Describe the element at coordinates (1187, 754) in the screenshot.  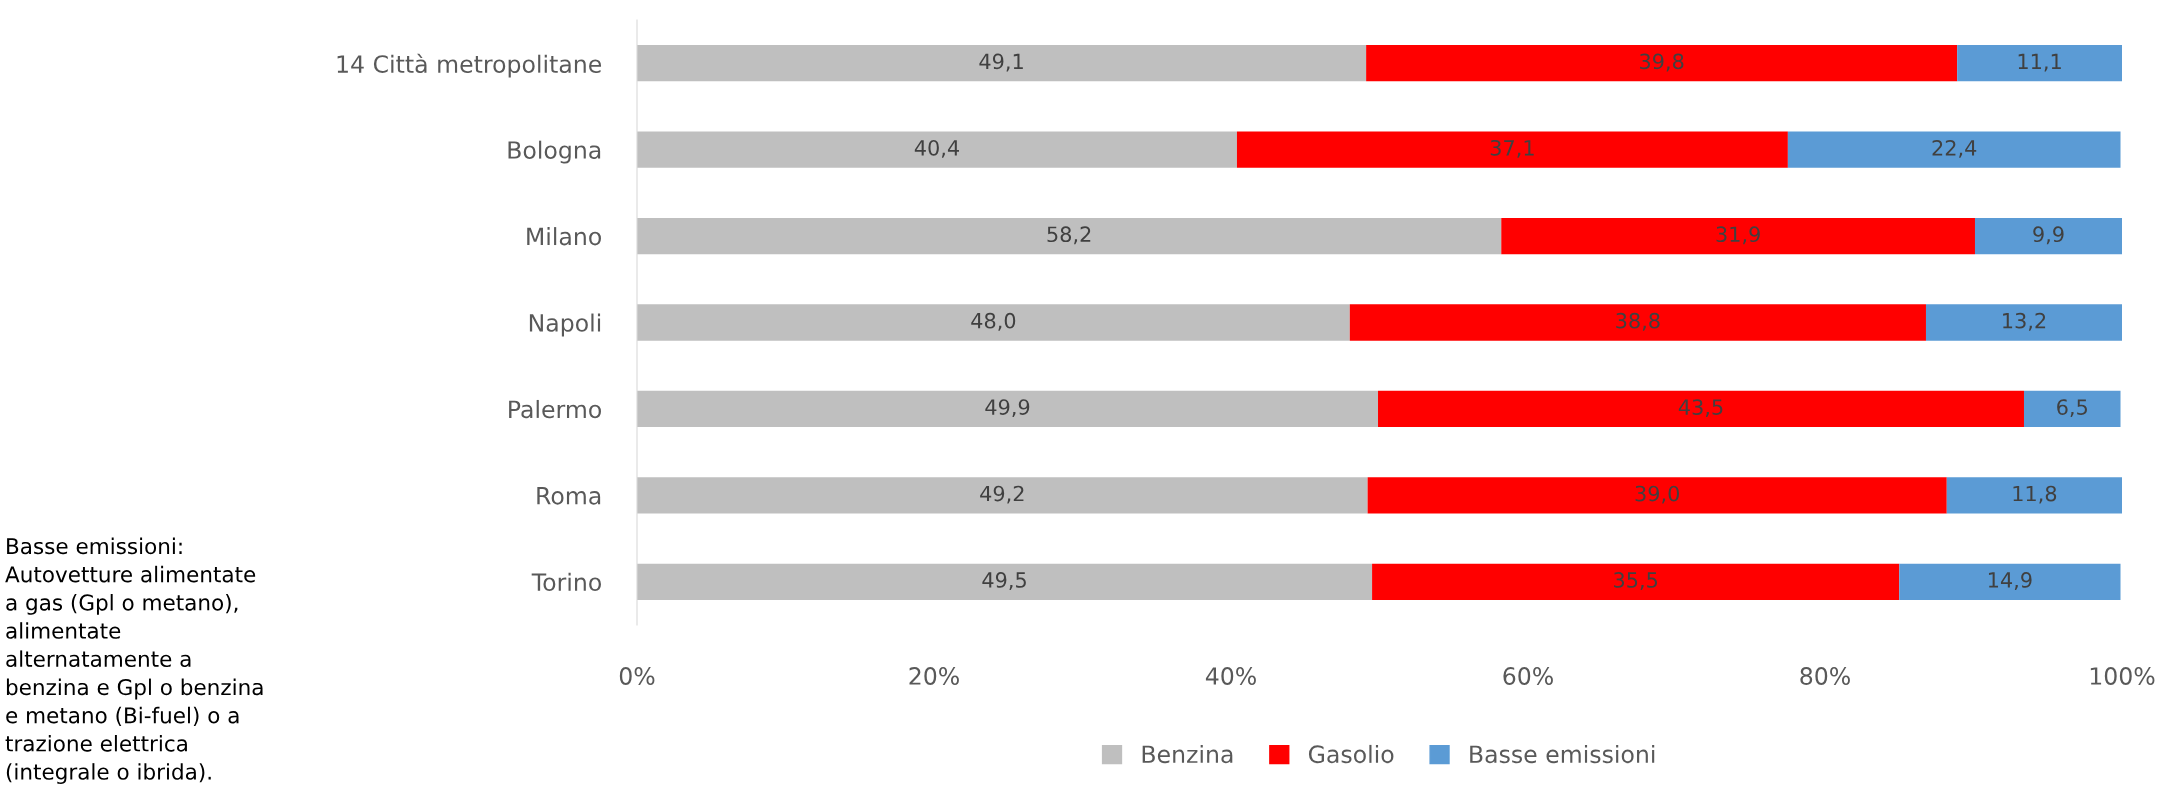
I see `legend-label: Benzina` at that location.